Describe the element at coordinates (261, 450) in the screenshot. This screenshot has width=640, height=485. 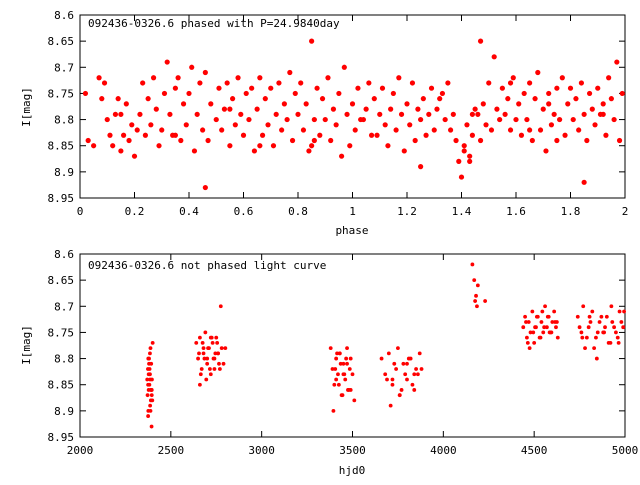
I see `unphased-x-tick-label-2: 3000` at that location.